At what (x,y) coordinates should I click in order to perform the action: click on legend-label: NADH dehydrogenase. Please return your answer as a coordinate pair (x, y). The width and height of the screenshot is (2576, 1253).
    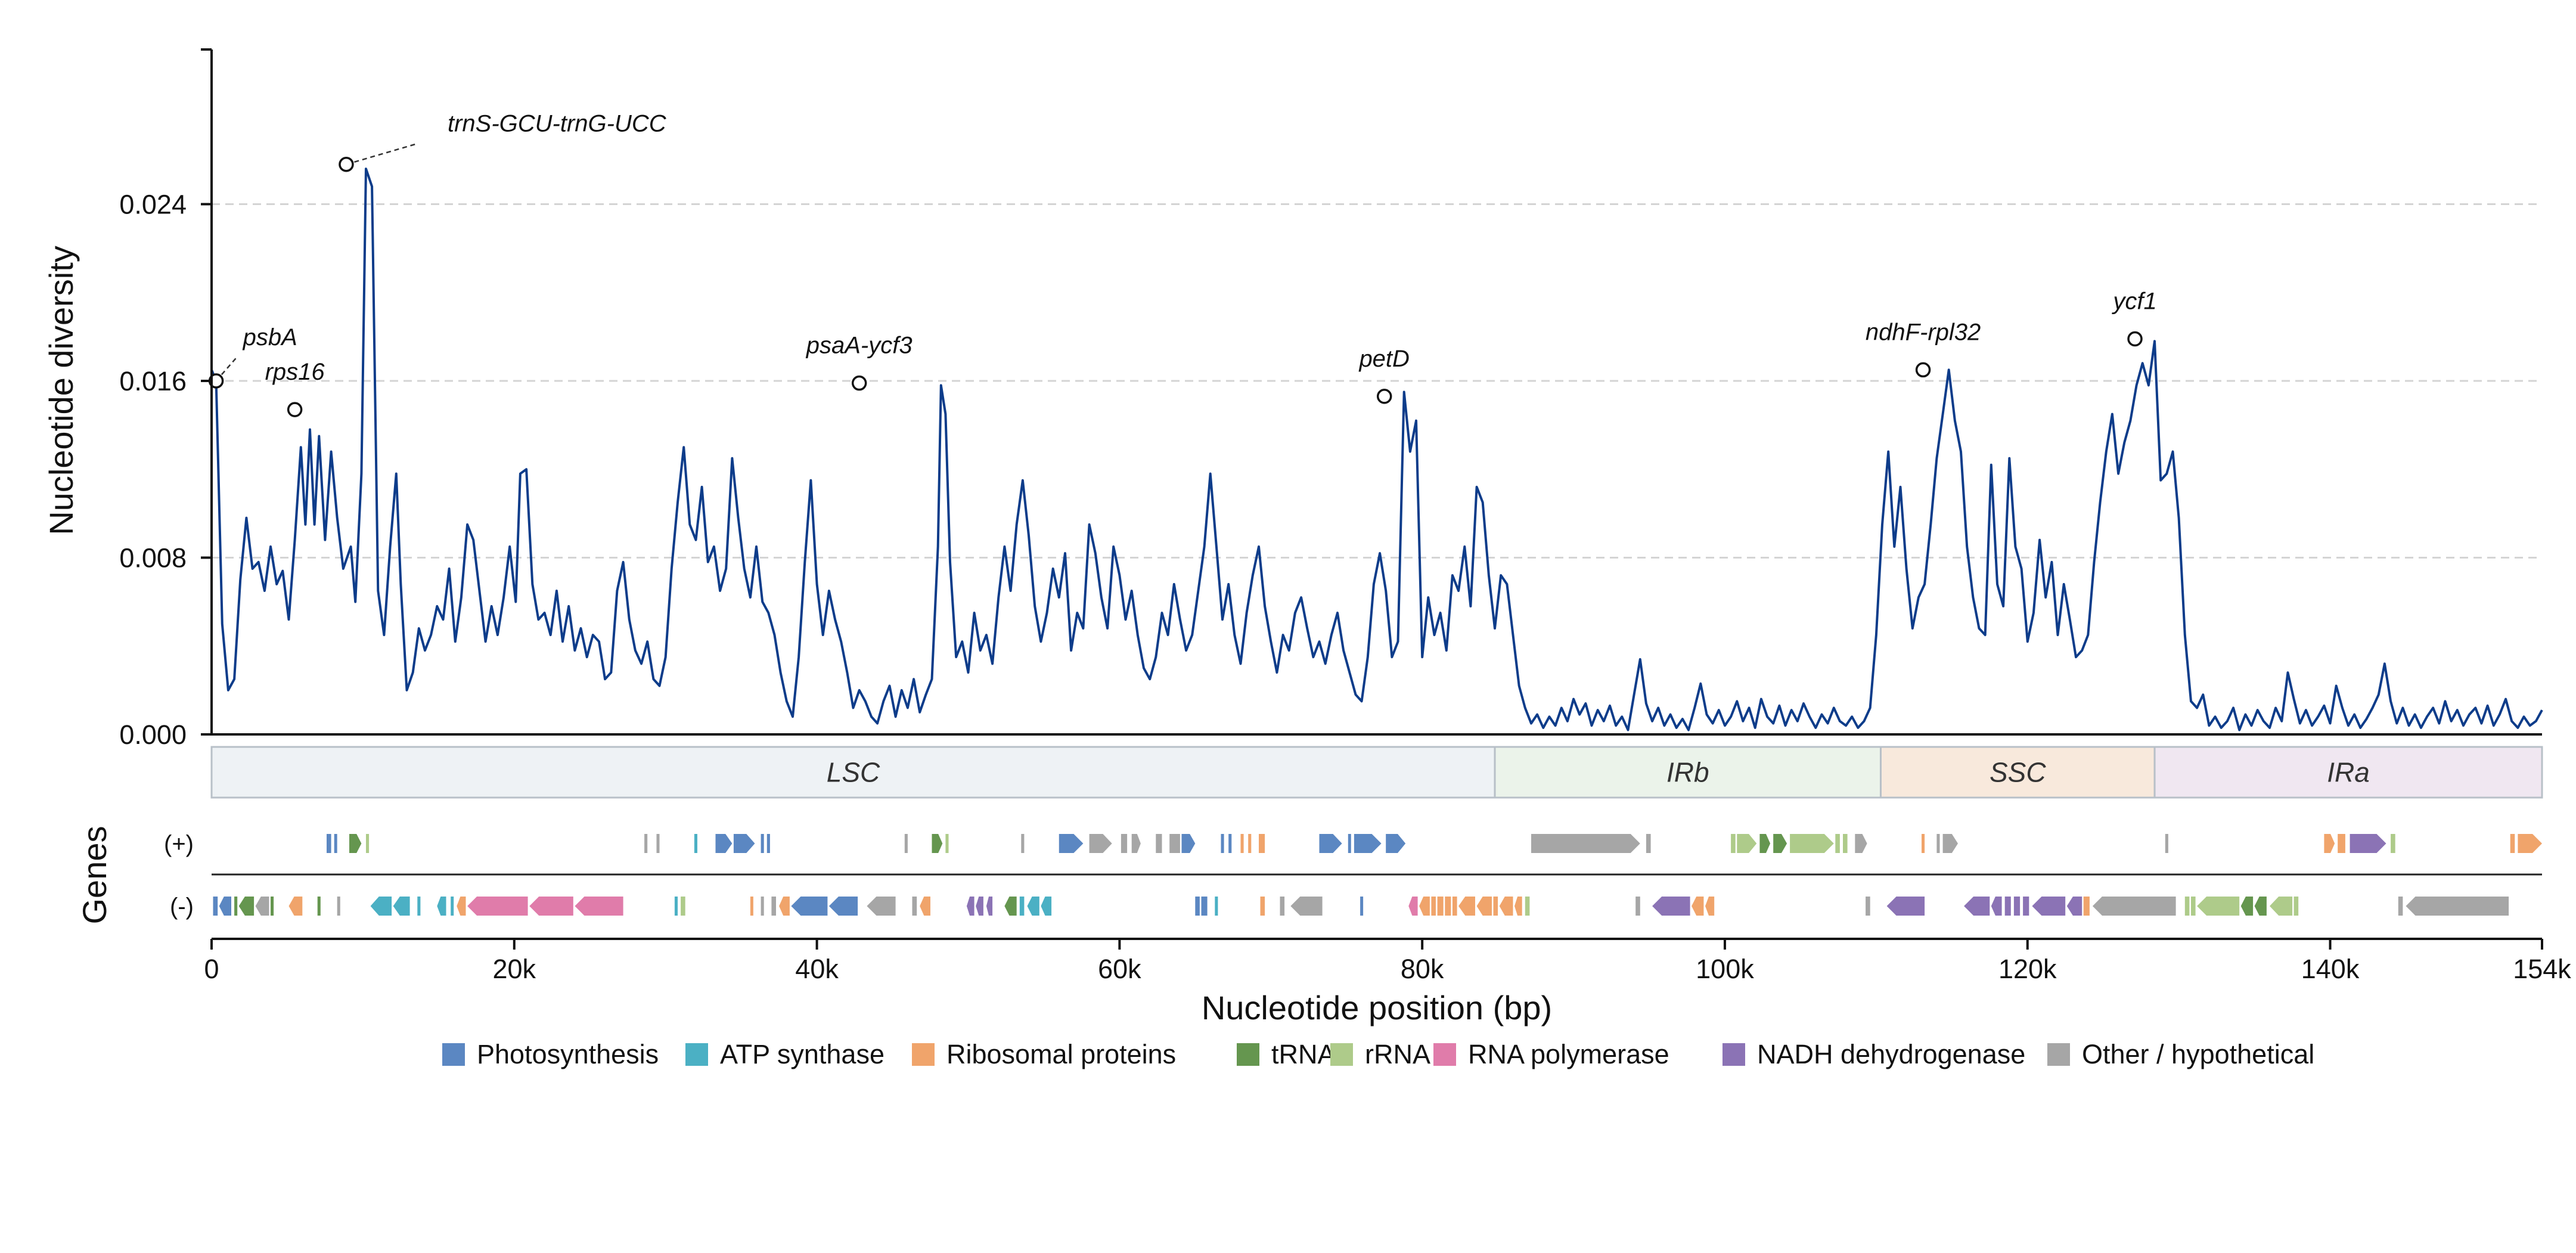
    Looking at the image, I should click on (1891, 1054).